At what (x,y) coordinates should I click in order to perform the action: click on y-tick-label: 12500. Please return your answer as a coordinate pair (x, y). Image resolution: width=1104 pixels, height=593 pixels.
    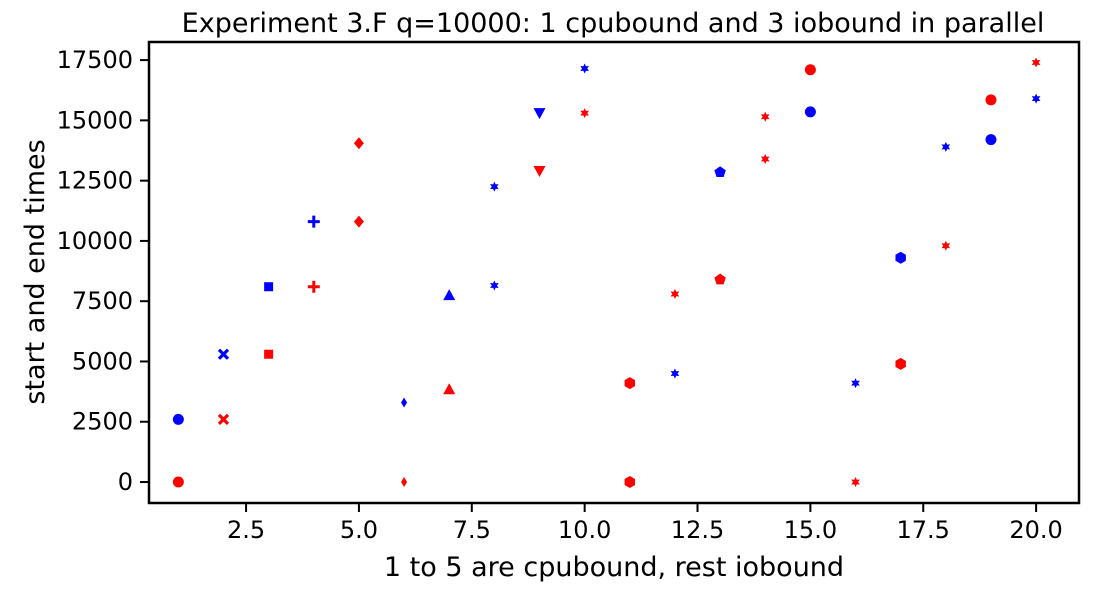
    Looking at the image, I should click on (95, 181).